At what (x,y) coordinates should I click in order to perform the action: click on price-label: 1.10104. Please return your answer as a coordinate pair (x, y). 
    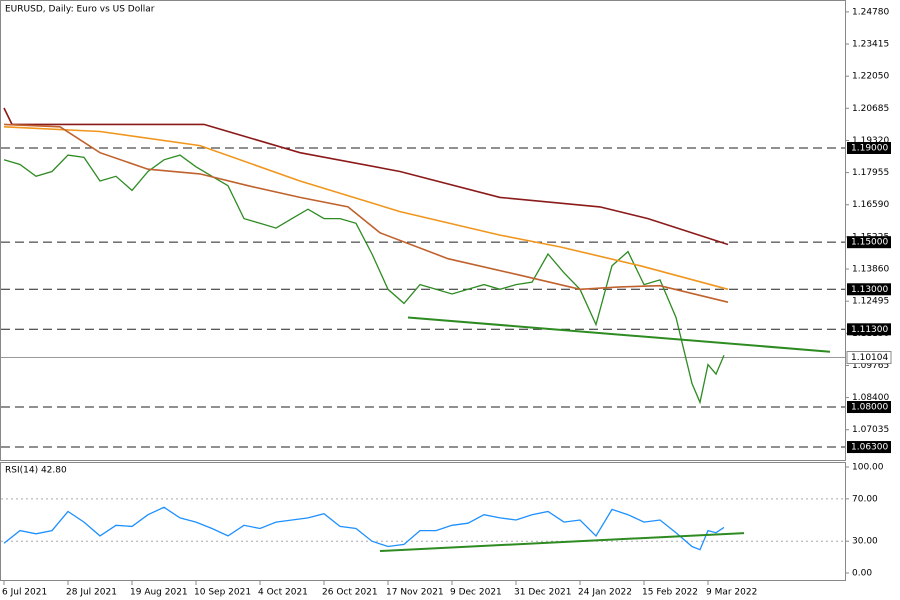
    Looking at the image, I should click on (869, 358).